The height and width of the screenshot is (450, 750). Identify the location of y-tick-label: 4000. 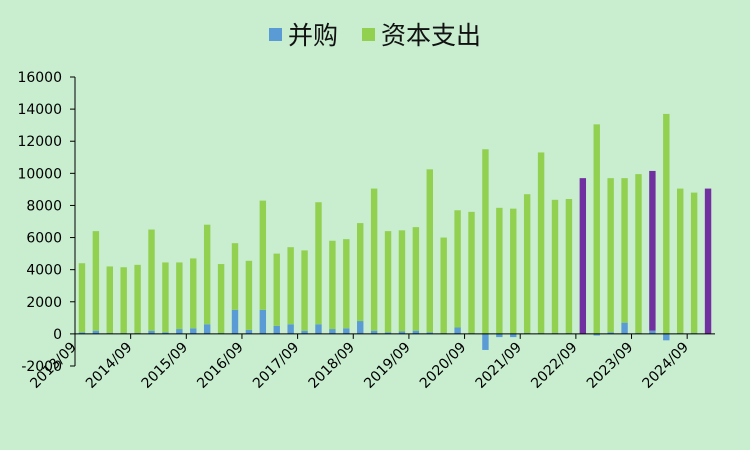
(44, 271).